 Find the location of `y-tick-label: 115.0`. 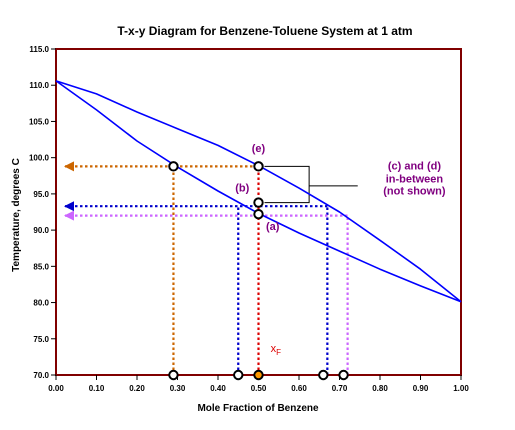

y-tick-label: 115.0 is located at coordinates (39, 49).